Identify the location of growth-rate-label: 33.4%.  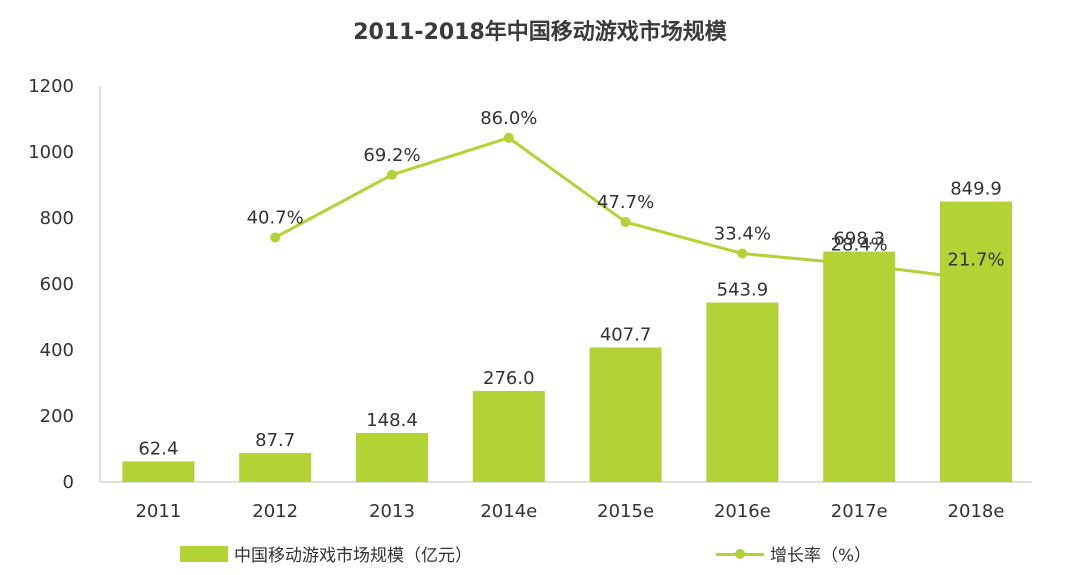
(742, 234).